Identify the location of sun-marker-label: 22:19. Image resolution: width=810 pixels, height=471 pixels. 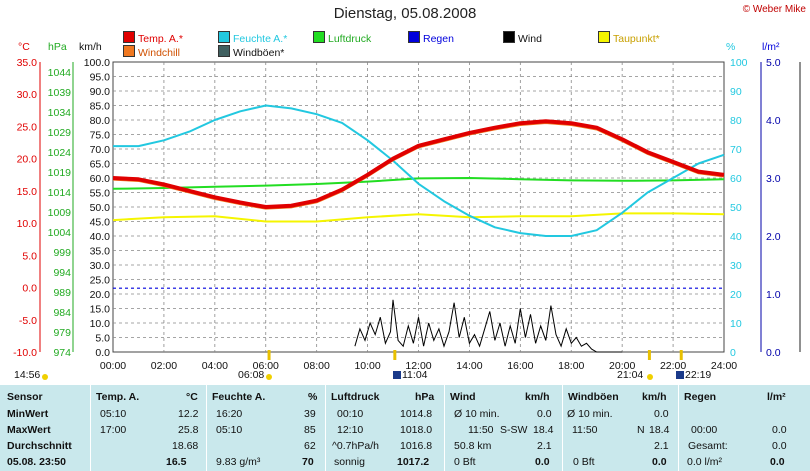
(698, 375).